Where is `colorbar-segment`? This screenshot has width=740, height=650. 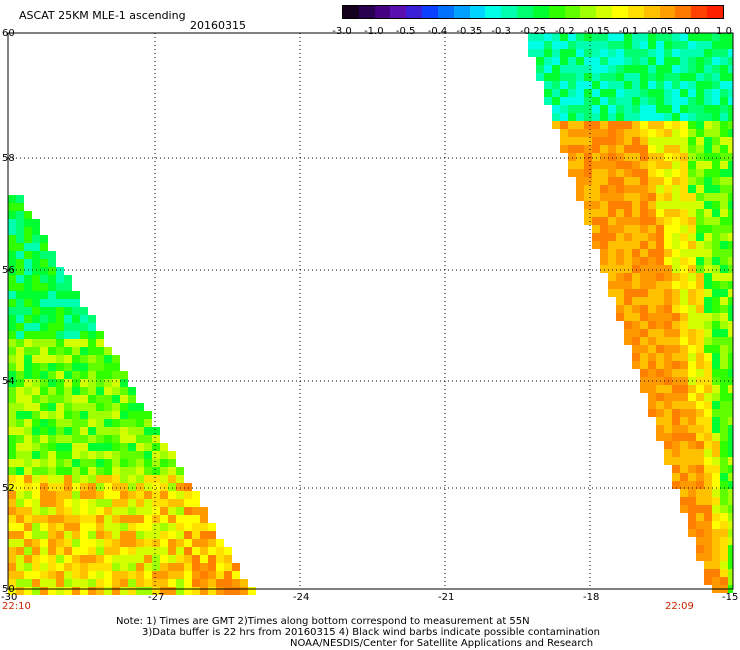
colorbar-segment is located at coordinates (604, 12).